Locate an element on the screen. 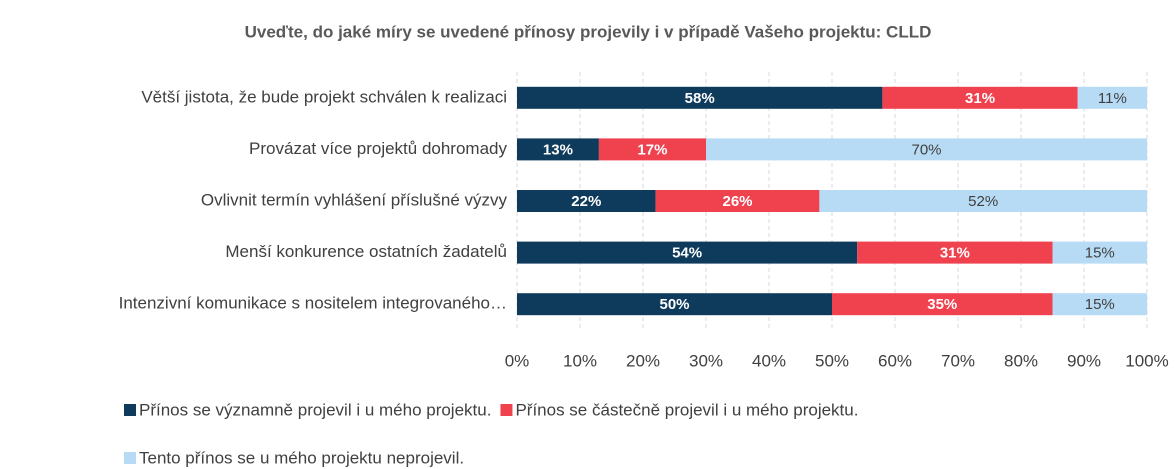  x-tick-label: 100% is located at coordinates (1146, 360).